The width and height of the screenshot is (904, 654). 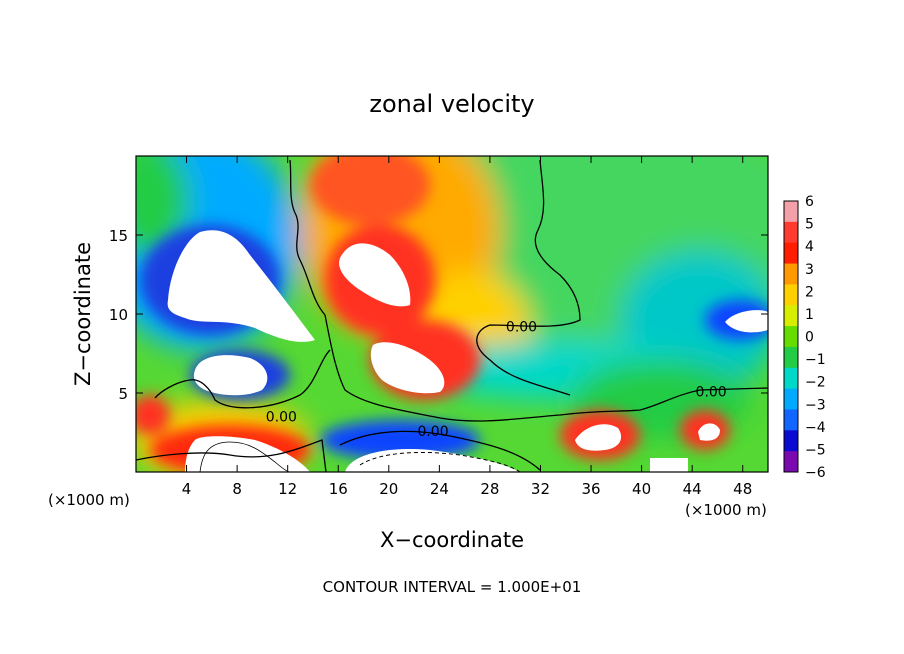 I want to click on colorbar-frame, so click(x=791, y=336).